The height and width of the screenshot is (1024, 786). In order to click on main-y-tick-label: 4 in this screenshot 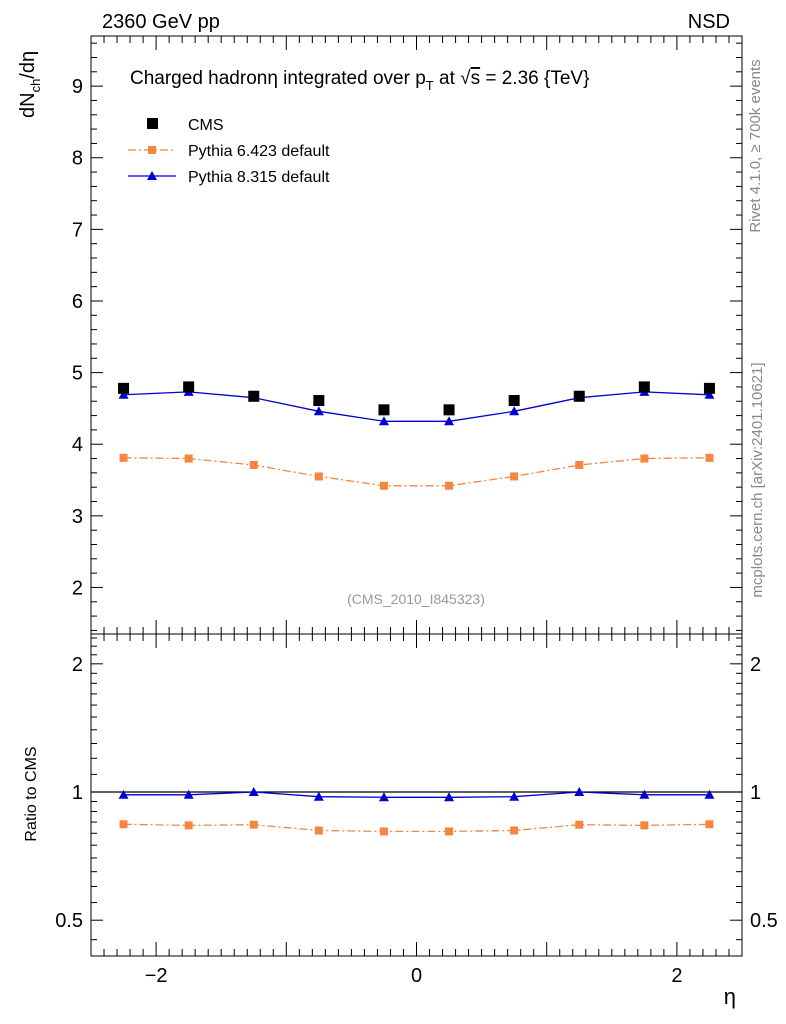, I will do `click(77, 445)`.